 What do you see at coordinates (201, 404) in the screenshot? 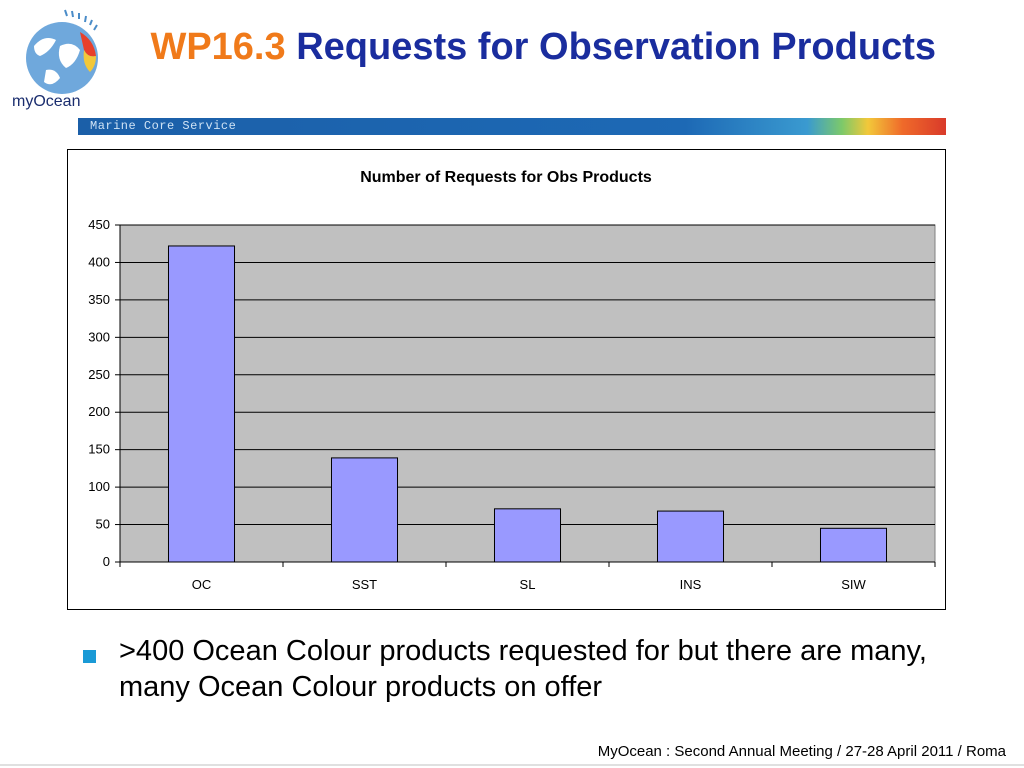
I see `bar-oc` at bounding box center [201, 404].